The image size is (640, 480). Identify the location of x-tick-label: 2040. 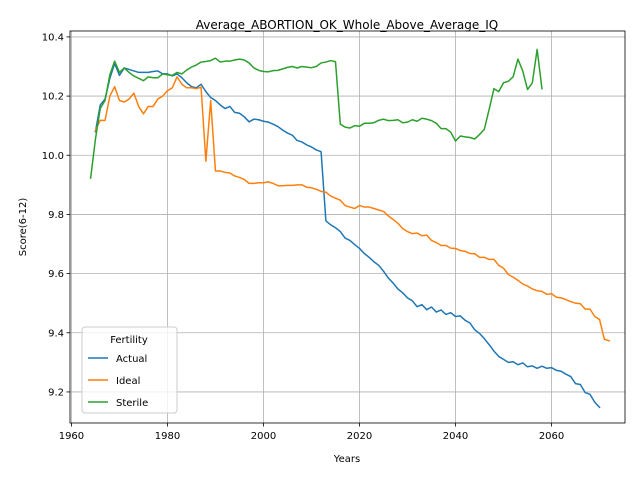
(455, 436).